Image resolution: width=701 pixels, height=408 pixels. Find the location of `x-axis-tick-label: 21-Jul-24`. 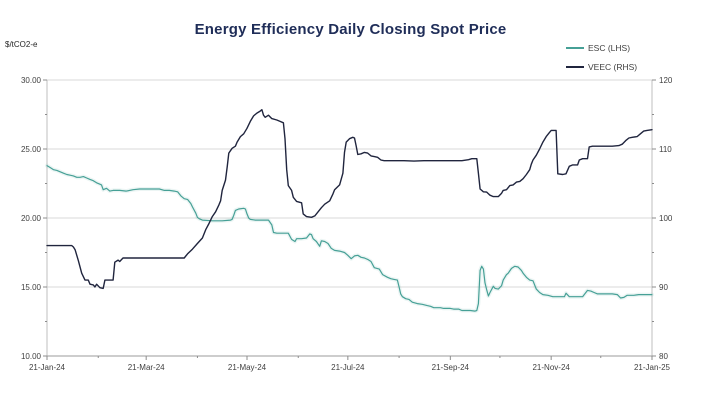

x-axis-tick-label: 21-Jul-24 is located at coordinates (348, 367).